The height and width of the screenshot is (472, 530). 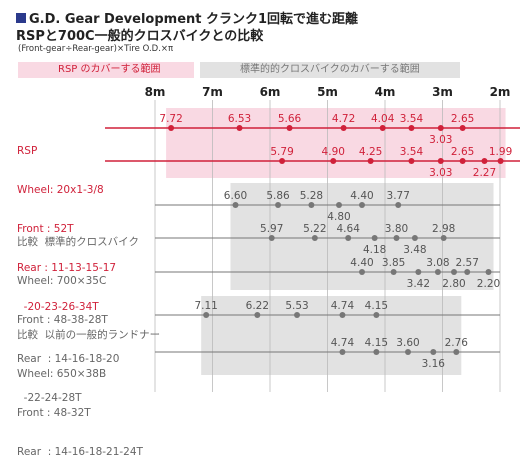 I want to click on group-cross-line: Front : 48-38-28T, so click(x=62, y=320).